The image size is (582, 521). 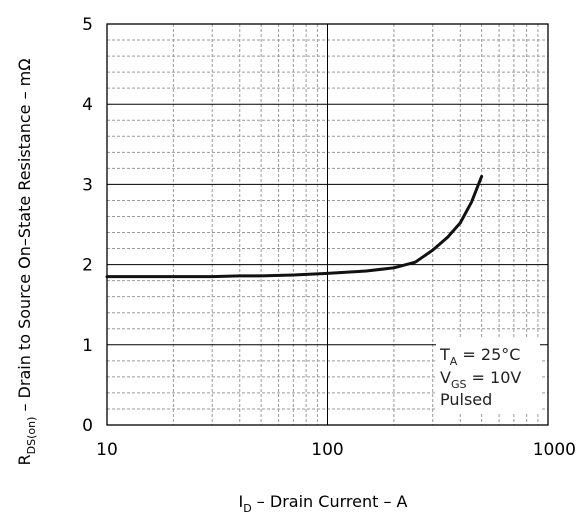 What do you see at coordinates (87, 105) in the screenshot?
I see `y-tick-label: 4` at bounding box center [87, 105].